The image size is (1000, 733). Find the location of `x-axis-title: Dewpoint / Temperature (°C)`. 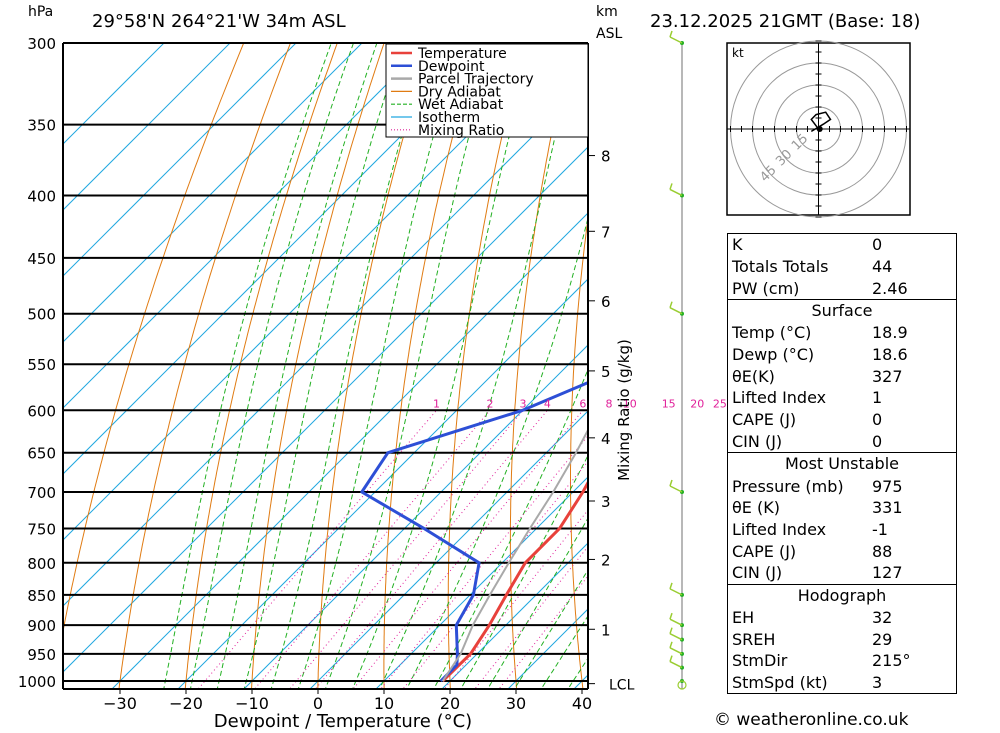

x-axis-title: Dewpoint / Temperature (°C) is located at coordinates (343, 721).